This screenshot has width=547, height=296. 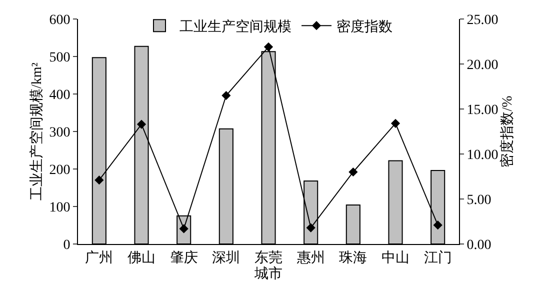 I want to click on x-tick-label: 东莞, so click(x=268, y=258).